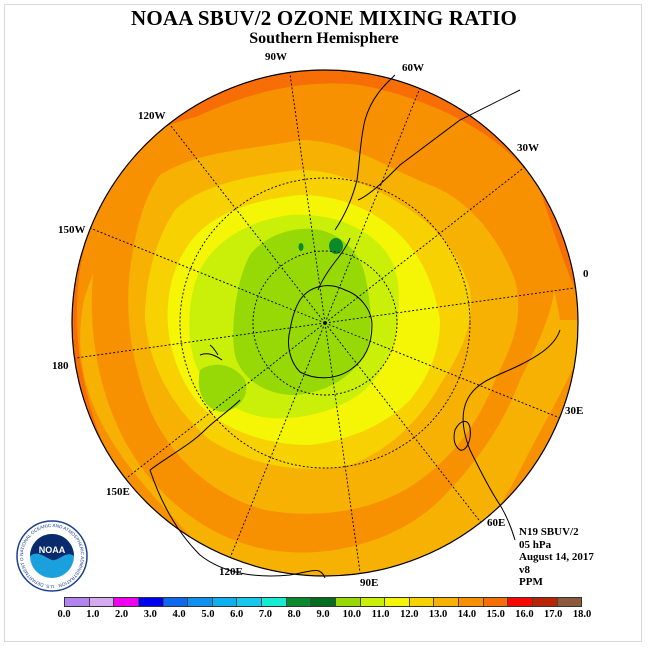 Image resolution: width=648 pixels, height=648 pixels. What do you see at coordinates (467, 614) in the screenshot?
I see `color-scale-tick-label: 14.0` at bounding box center [467, 614].